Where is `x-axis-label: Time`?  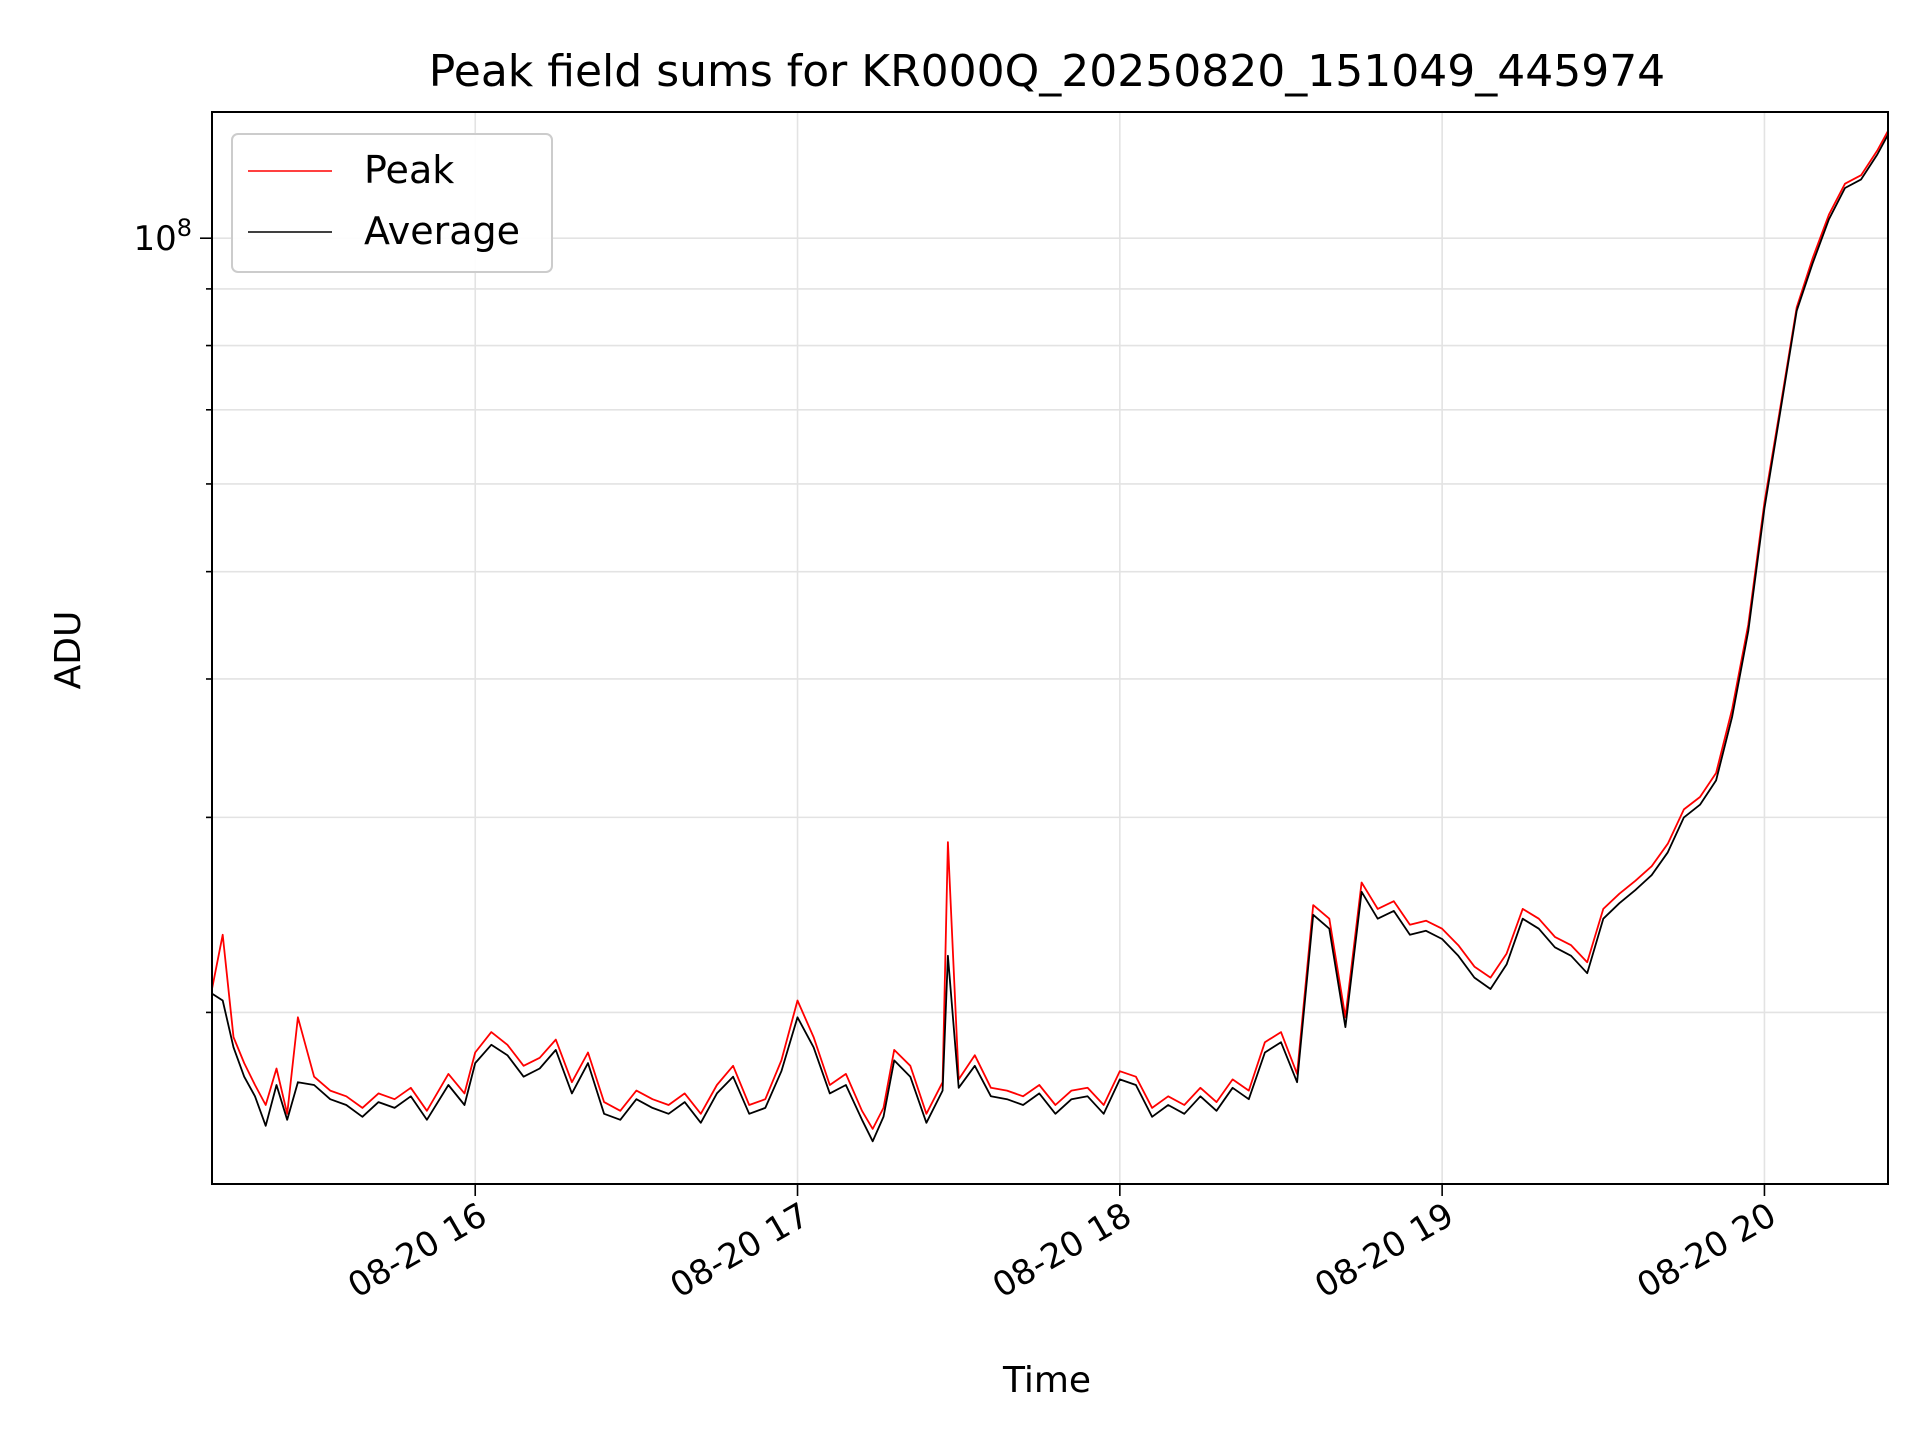 x-axis-label: Time is located at coordinates (1046, 1380).